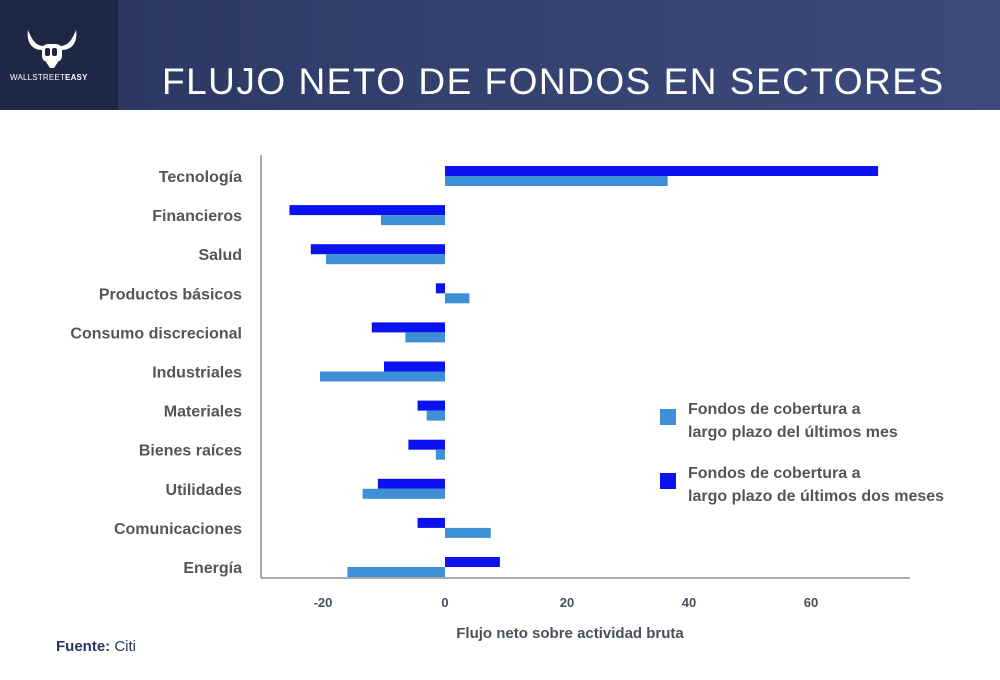 Image resolution: width=1000 pixels, height=680 pixels. Describe the element at coordinates (204, 490) in the screenshot. I see `category-label: Utilidades` at that location.